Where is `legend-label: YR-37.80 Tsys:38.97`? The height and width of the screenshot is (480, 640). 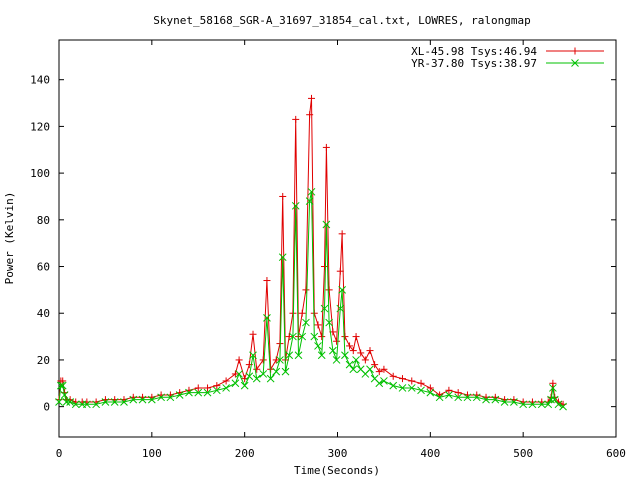 legend-label: YR-37.80 Tsys:38.97 is located at coordinates (474, 63).